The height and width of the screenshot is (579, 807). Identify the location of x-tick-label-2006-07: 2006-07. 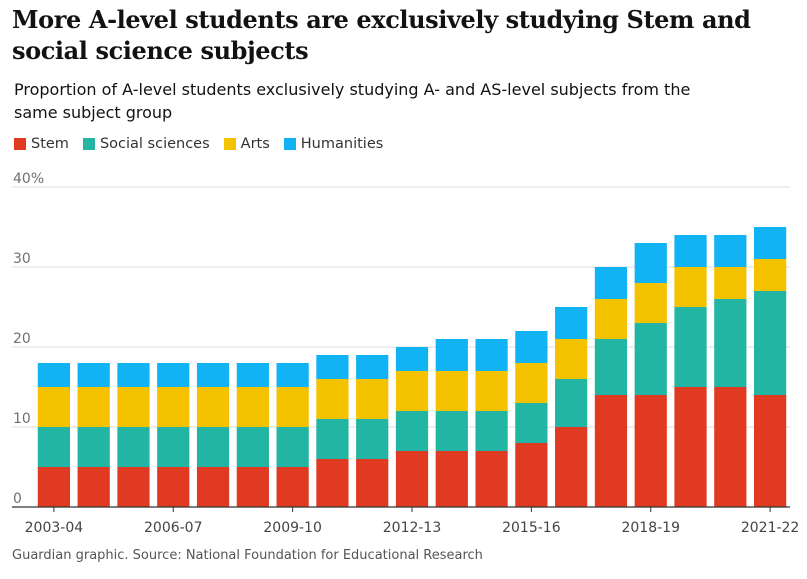
(173, 528).